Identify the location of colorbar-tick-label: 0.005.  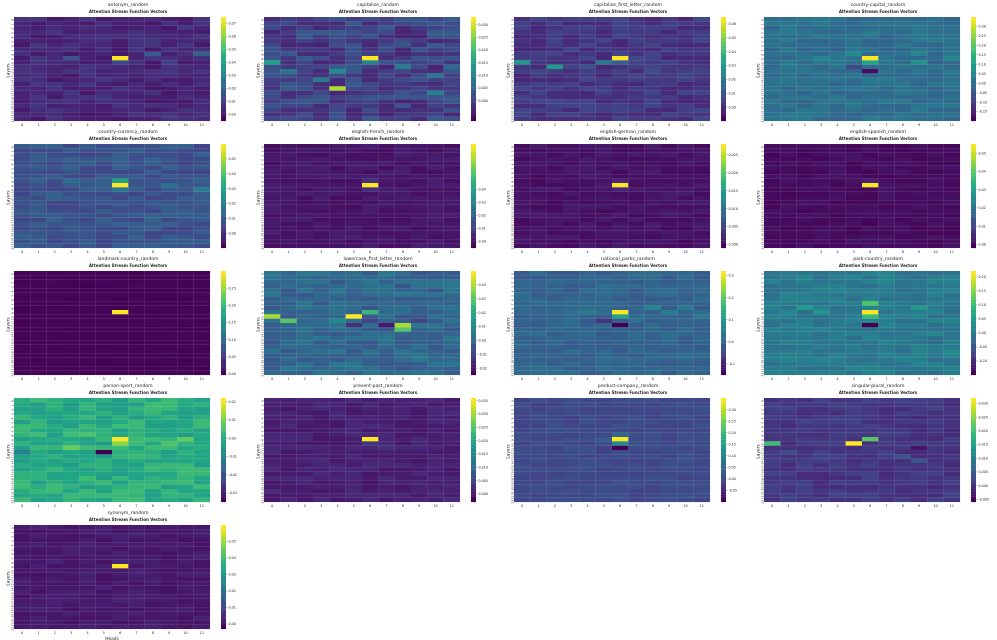
(733, 227).